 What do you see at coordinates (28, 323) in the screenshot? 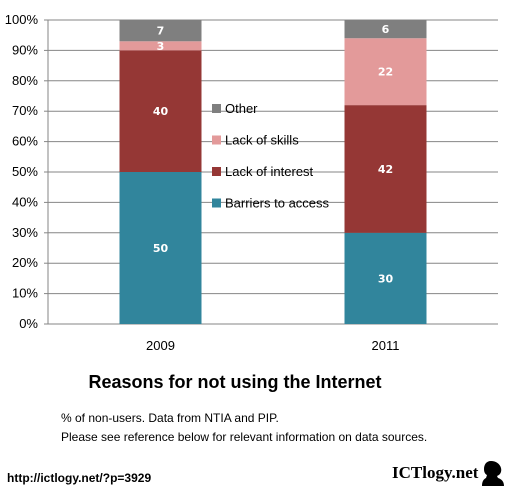
I see `y-tick-label: 0%` at bounding box center [28, 323].